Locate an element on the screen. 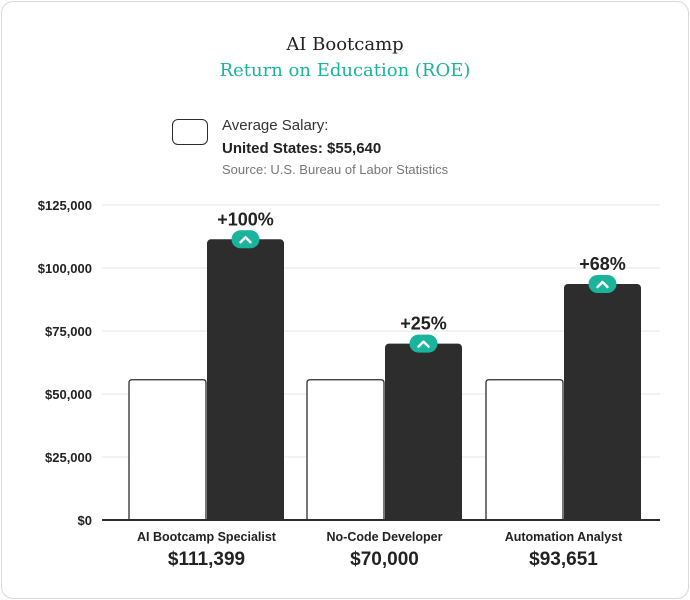 The width and height of the screenshot is (690, 600). category-salary-value: $111,399 is located at coordinates (206, 559).